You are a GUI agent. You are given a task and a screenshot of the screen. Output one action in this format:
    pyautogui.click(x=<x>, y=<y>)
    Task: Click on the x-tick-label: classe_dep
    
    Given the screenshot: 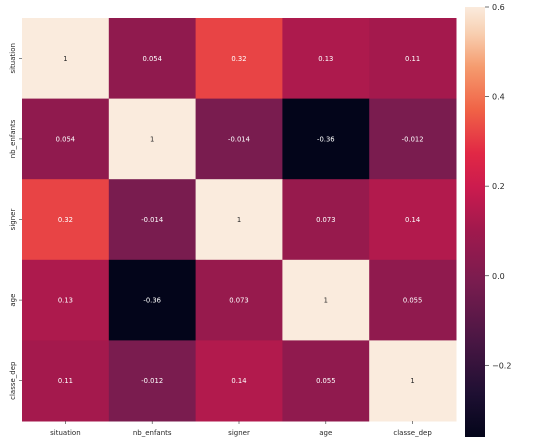 What is the action you would take?
    pyautogui.click(x=412, y=433)
    